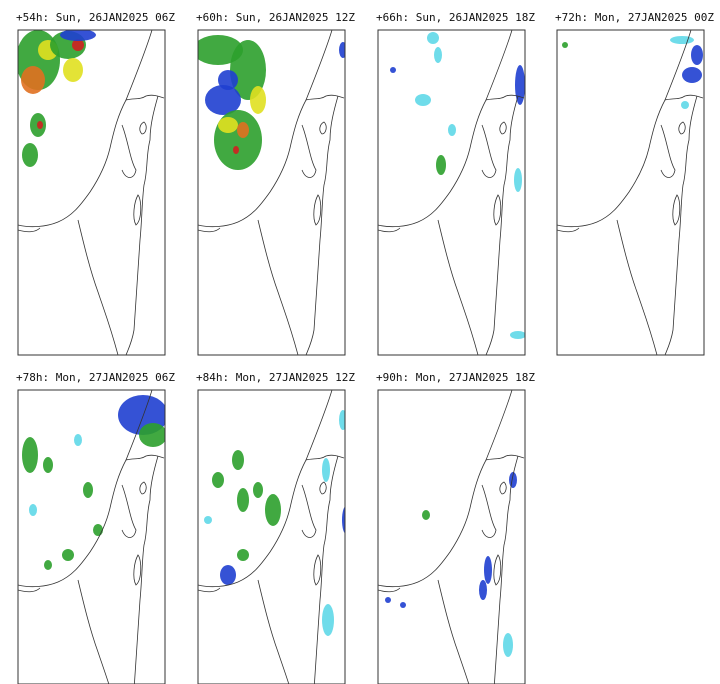 The width and height of the screenshot is (720, 684). What do you see at coordinates (275, 17) in the screenshot?
I see `panel-title: +60h: Sun, 26JAN2025 12Z` at bounding box center [275, 17].